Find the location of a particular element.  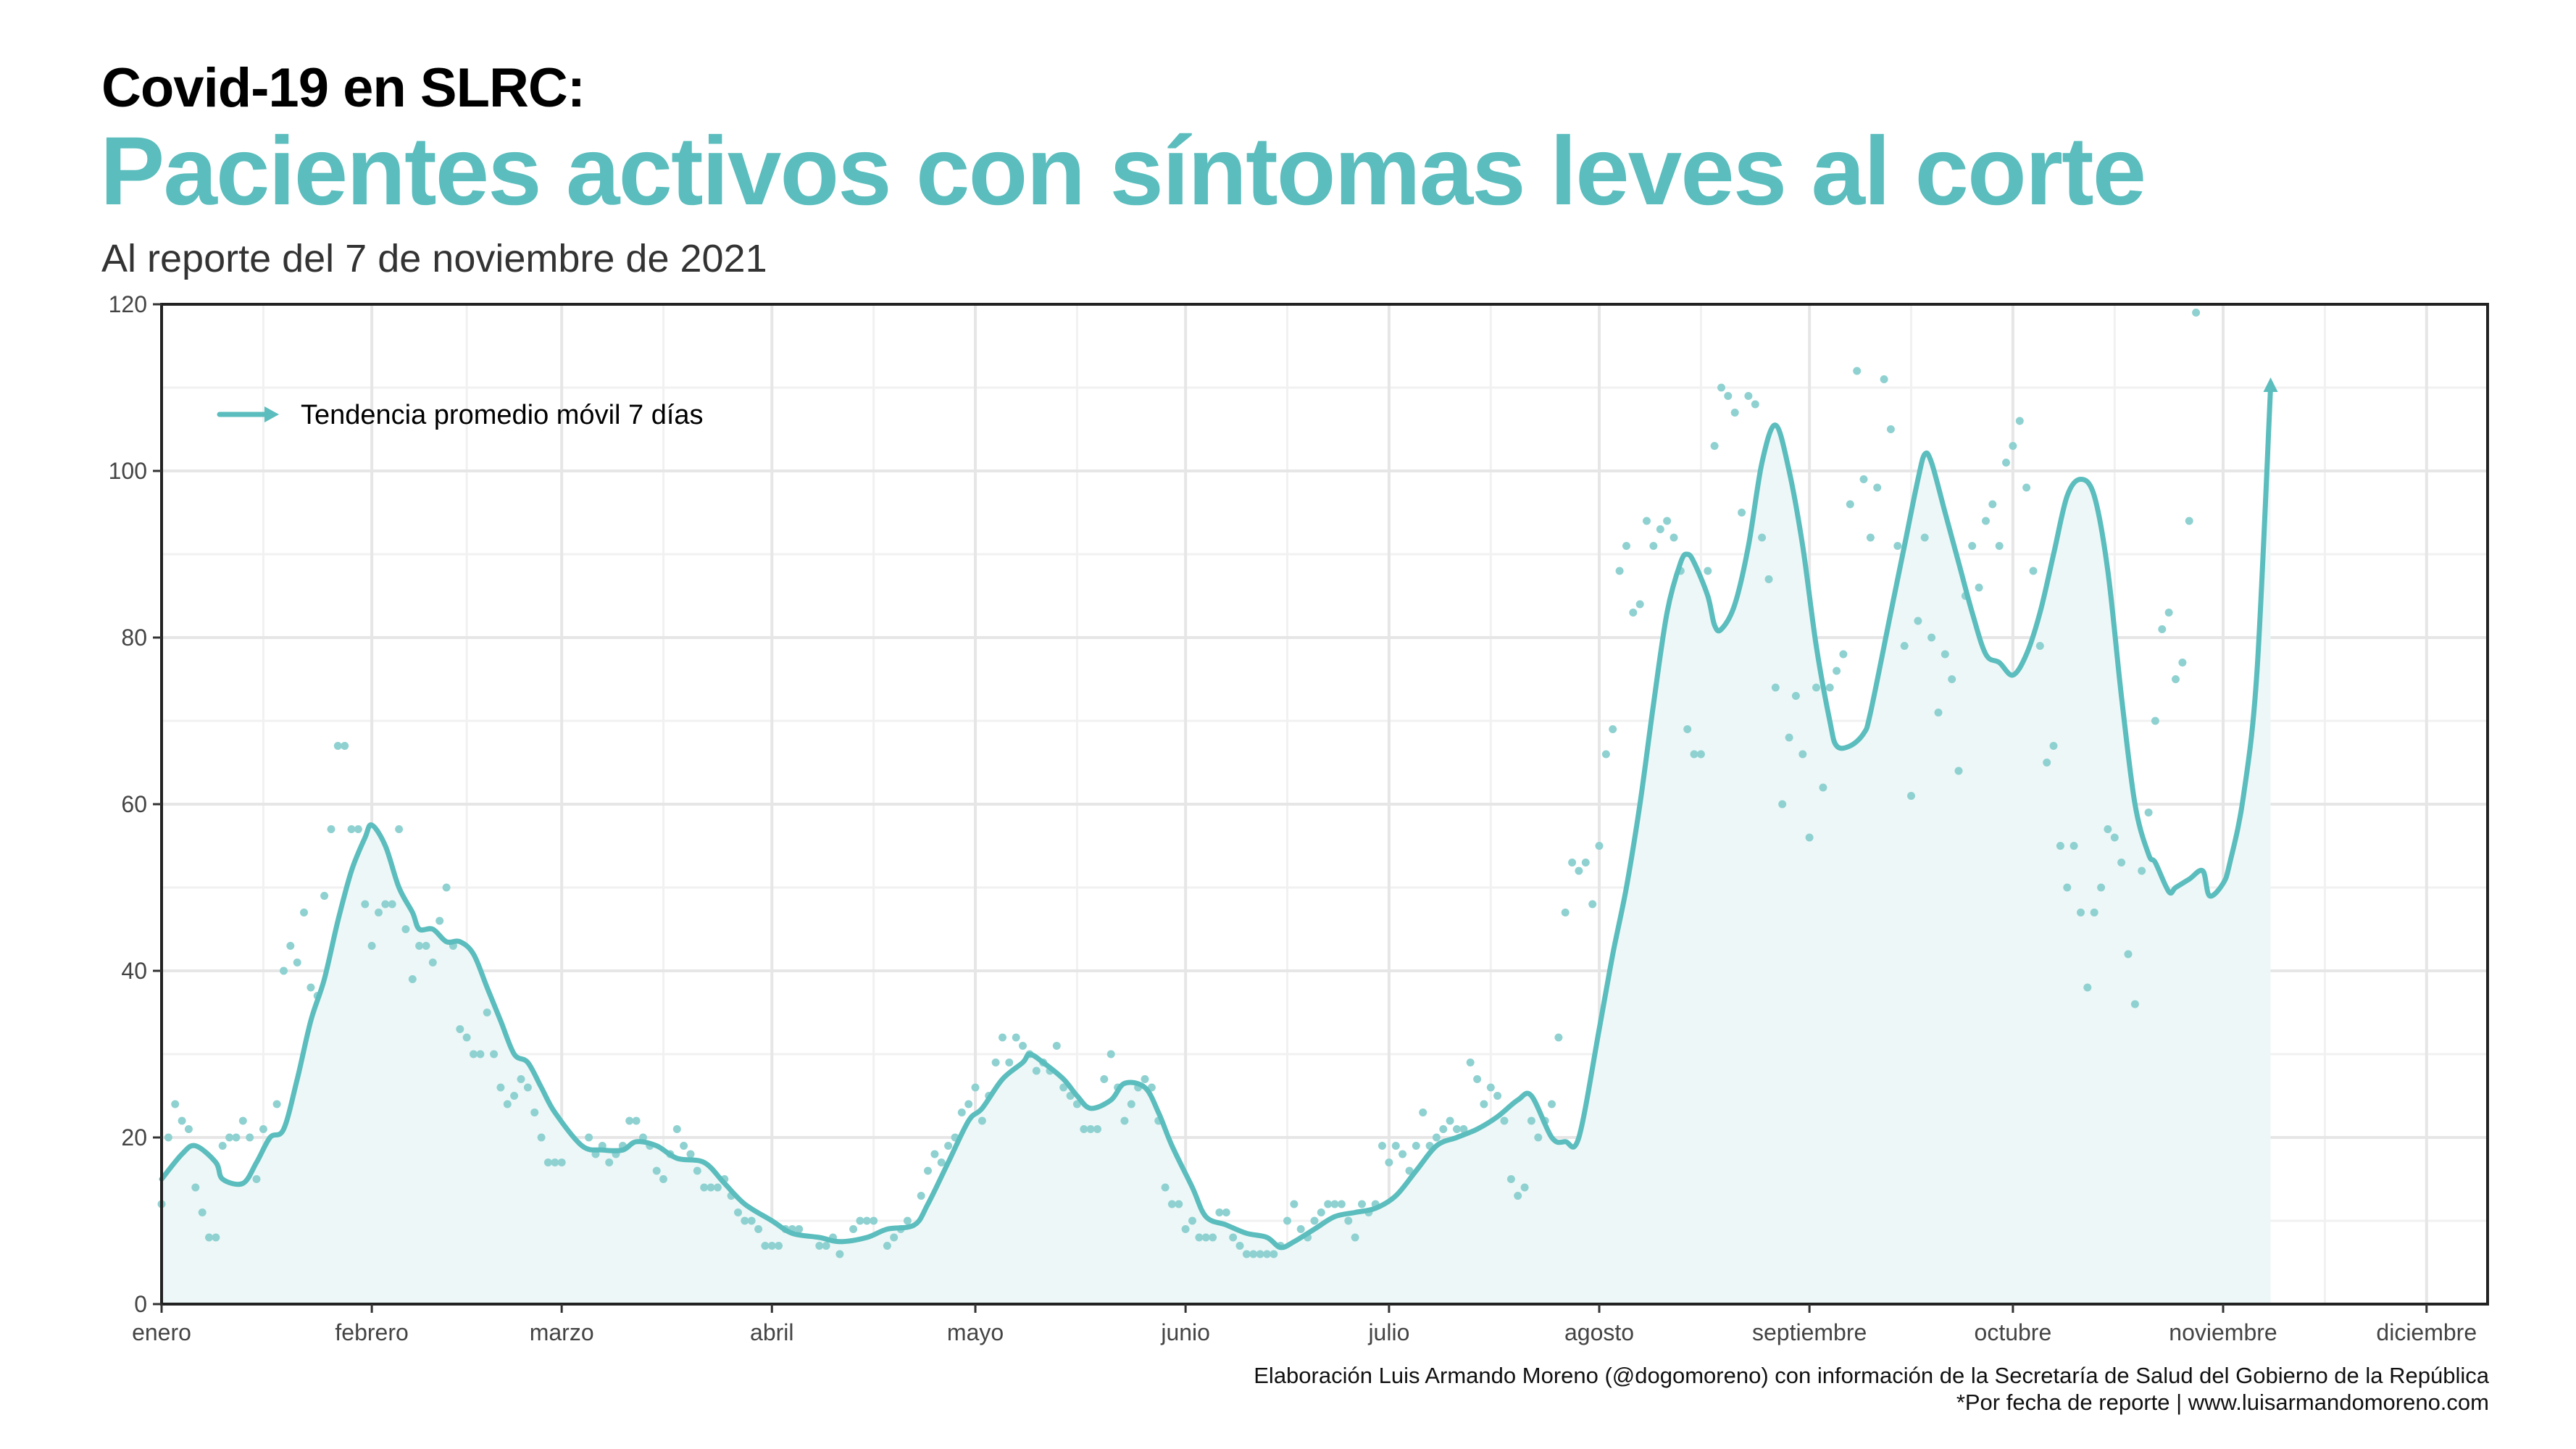

x-tick-label: mayo is located at coordinates (975, 1332).